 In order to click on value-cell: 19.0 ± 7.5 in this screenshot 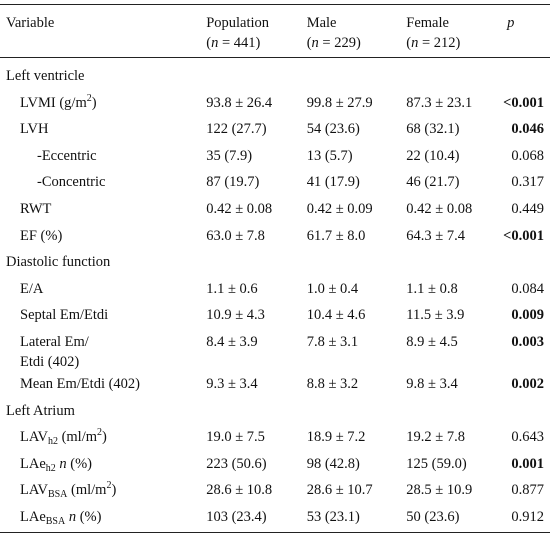, I will do `click(235, 437)`.